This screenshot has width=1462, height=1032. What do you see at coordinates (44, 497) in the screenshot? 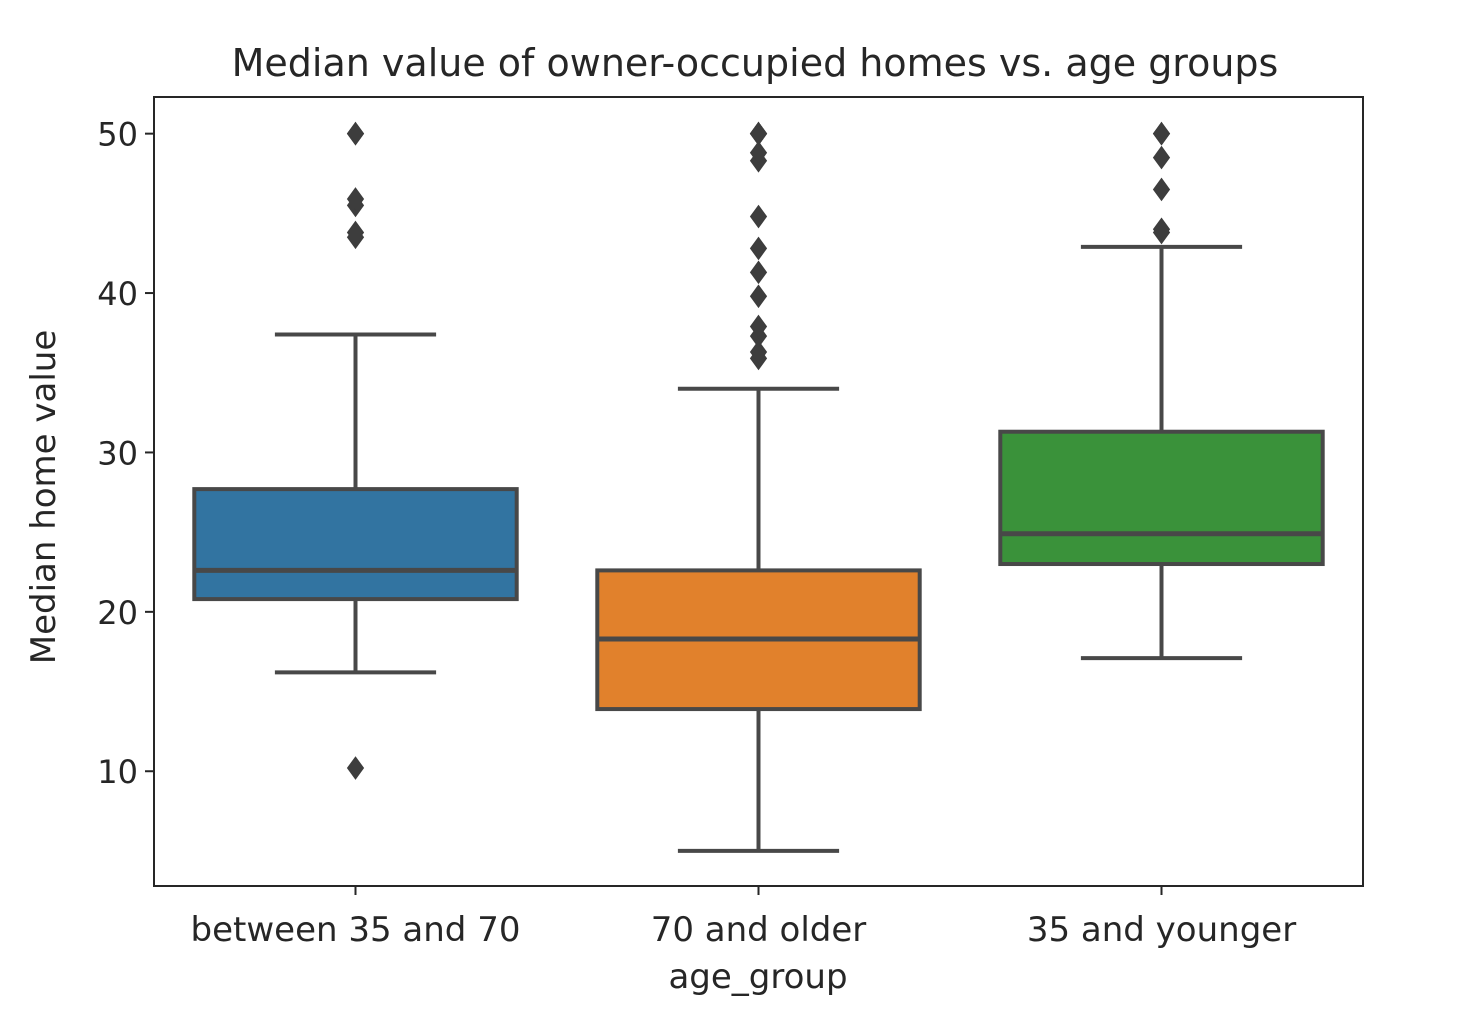
I see `y-axis-label: Median home value` at bounding box center [44, 497].